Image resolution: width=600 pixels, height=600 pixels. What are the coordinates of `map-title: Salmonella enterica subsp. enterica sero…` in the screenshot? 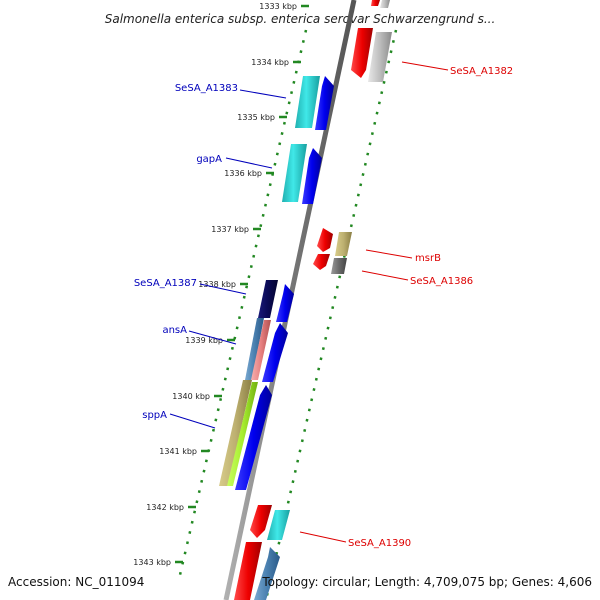 It's located at (300, 19).